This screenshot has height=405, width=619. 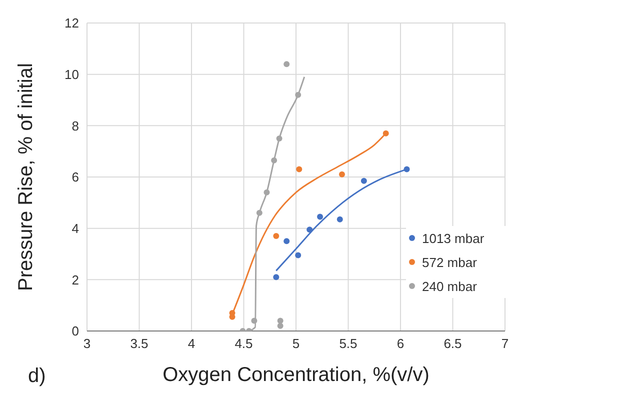 What do you see at coordinates (296, 375) in the screenshot?
I see `x-axis-title: Oxygen Concentration, %(v/v)` at bounding box center [296, 375].